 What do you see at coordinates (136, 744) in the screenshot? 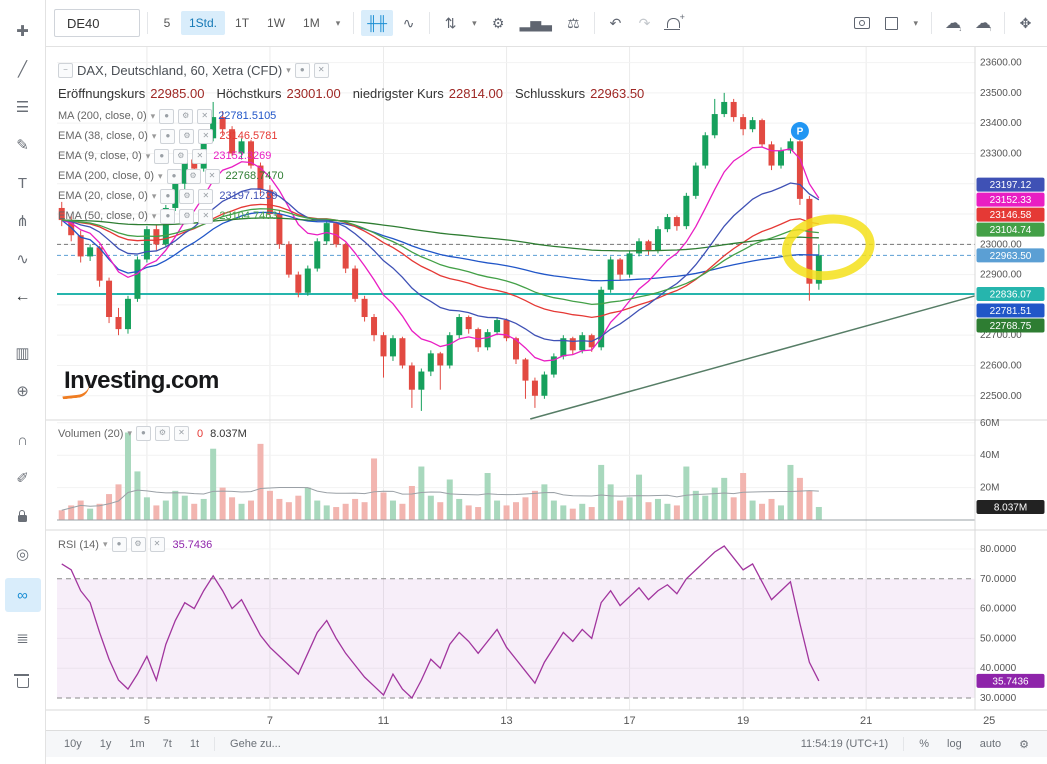
I see `range-1m-button: 1m` at bounding box center [136, 744].